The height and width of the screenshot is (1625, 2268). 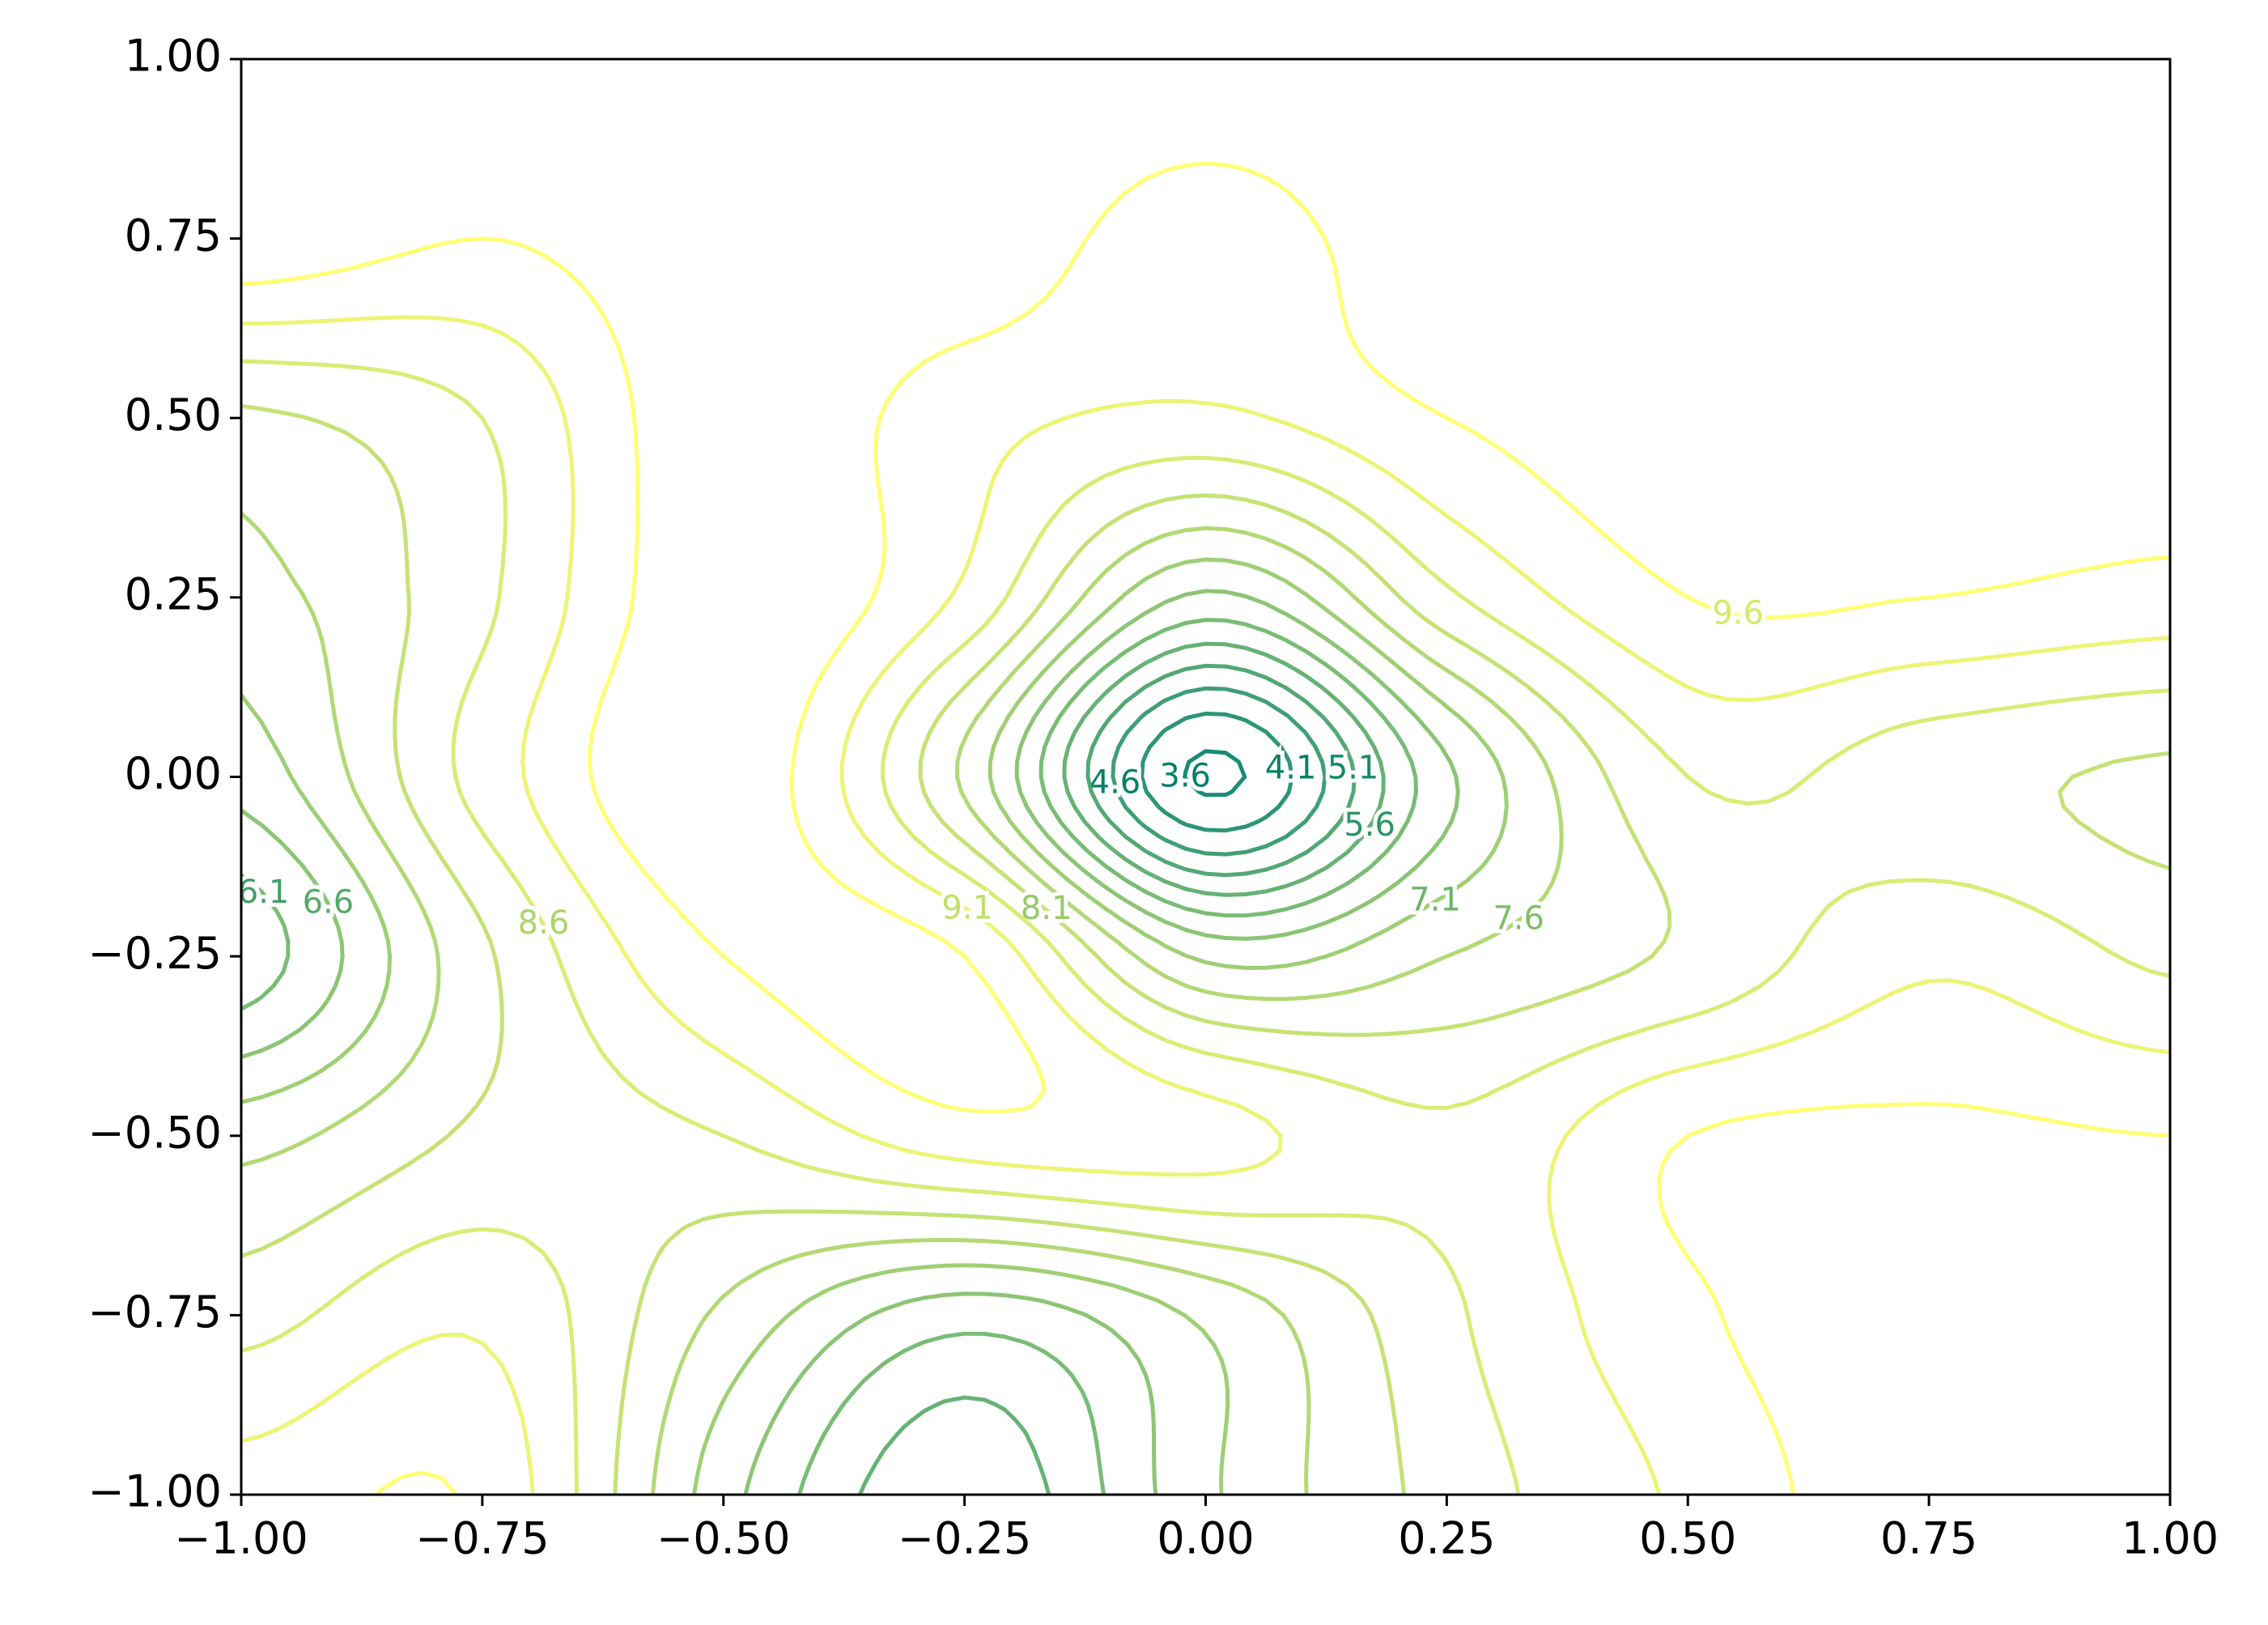 I want to click on x-tick-label: −0.75, so click(x=482, y=1539).